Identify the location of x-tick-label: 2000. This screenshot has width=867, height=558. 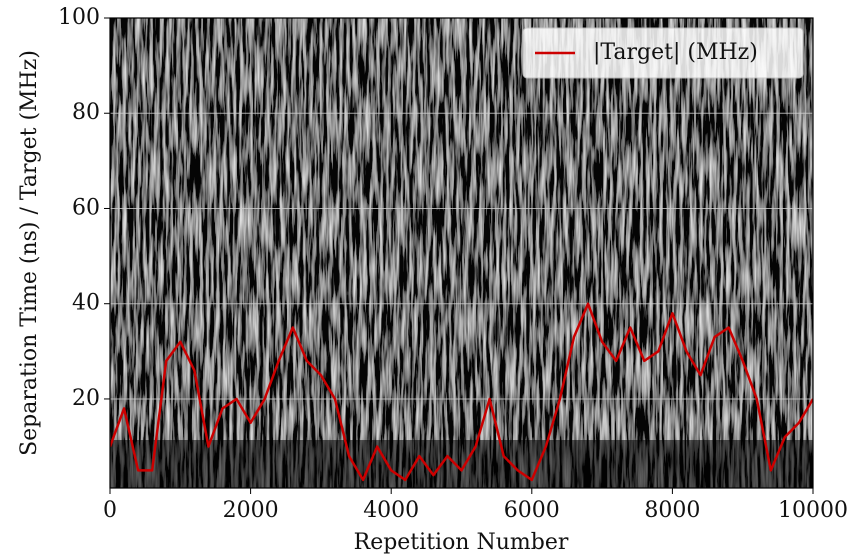
(251, 510).